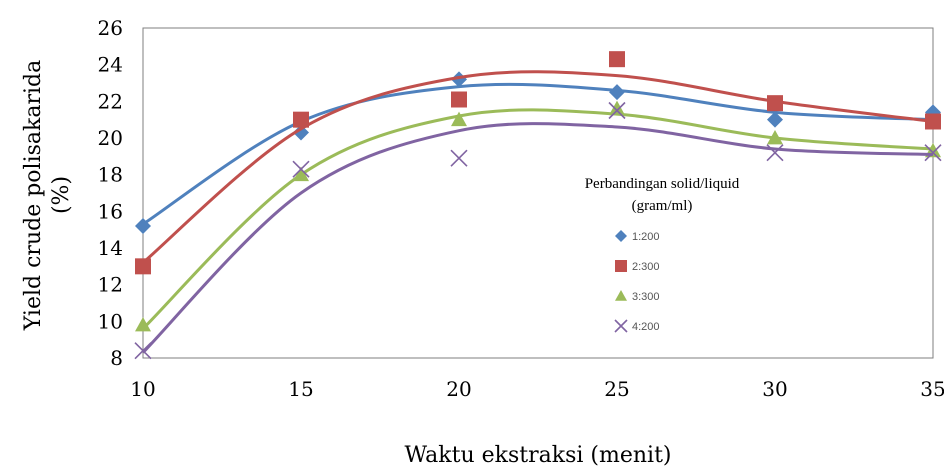 The height and width of the screenshot is (470, 944). Describe the element at coordinates (47, 195) in the screenshot. I see `y-axis-title: Yield crude polisakarida (%)` at that location.